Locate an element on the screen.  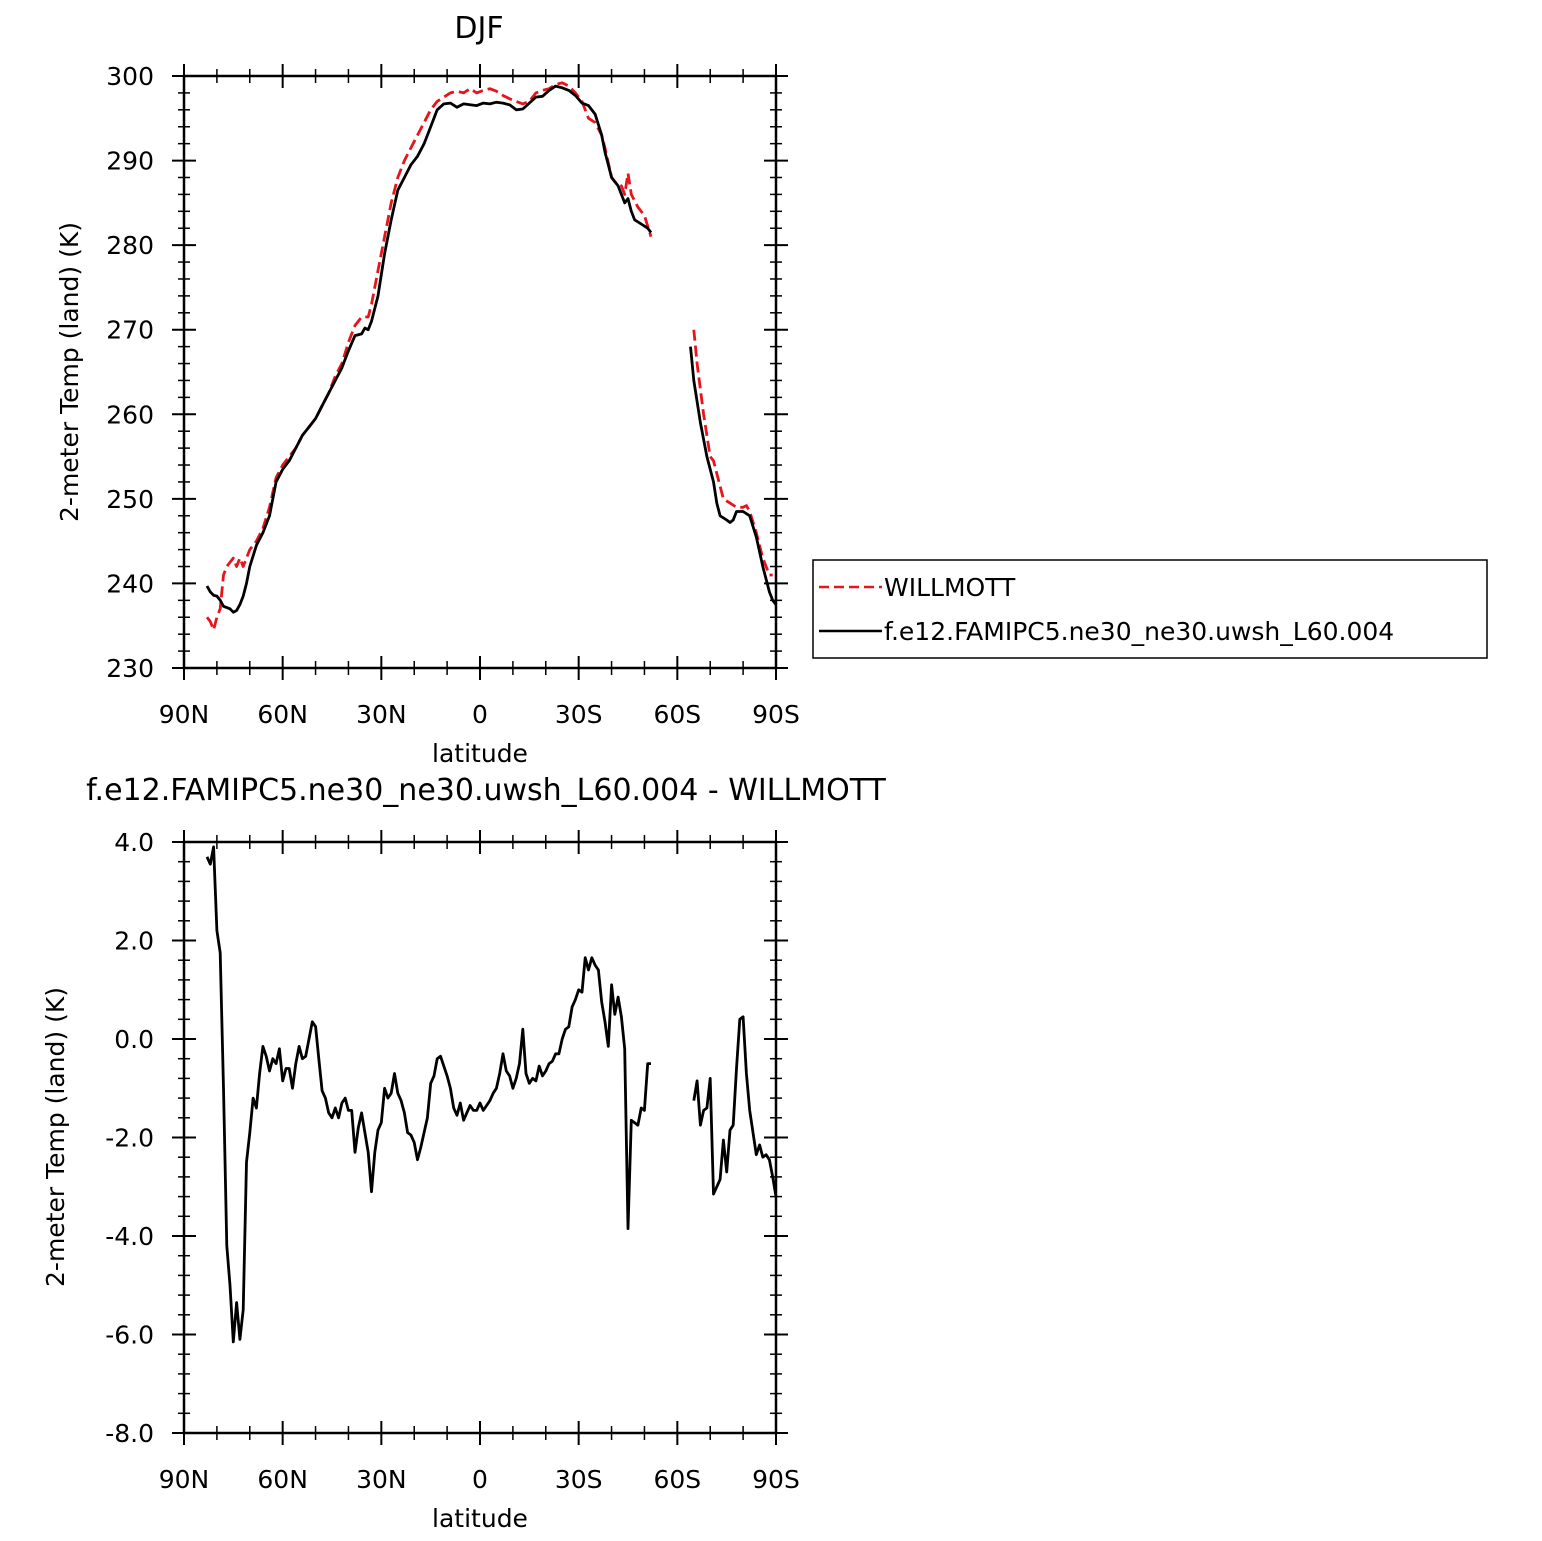
y-tick-label: -8.0 is located at coordinates (129, 1433).